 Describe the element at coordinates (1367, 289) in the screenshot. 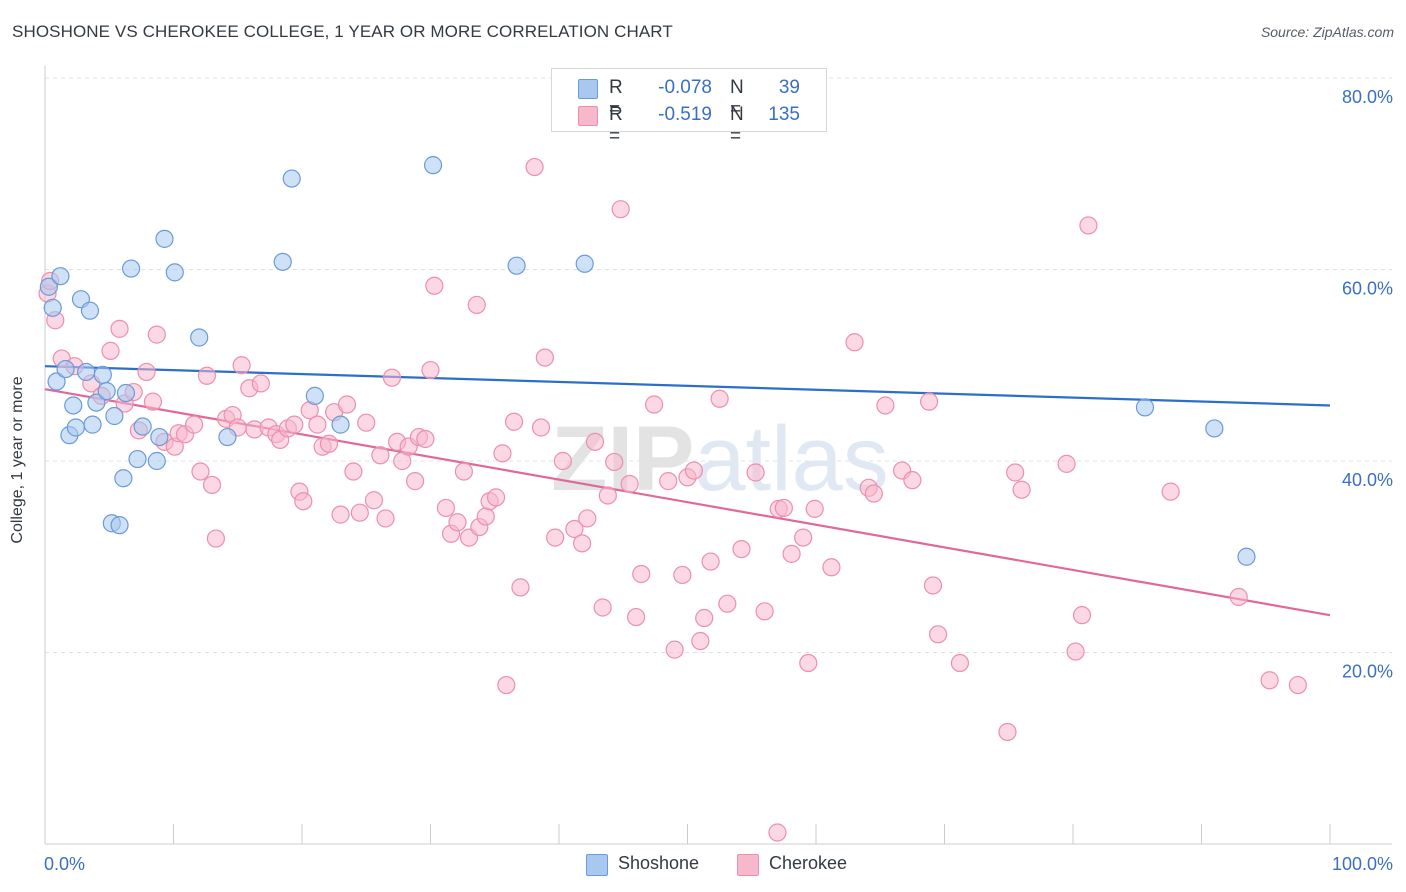

I see `y-tick-label: 60.0%` at that location.